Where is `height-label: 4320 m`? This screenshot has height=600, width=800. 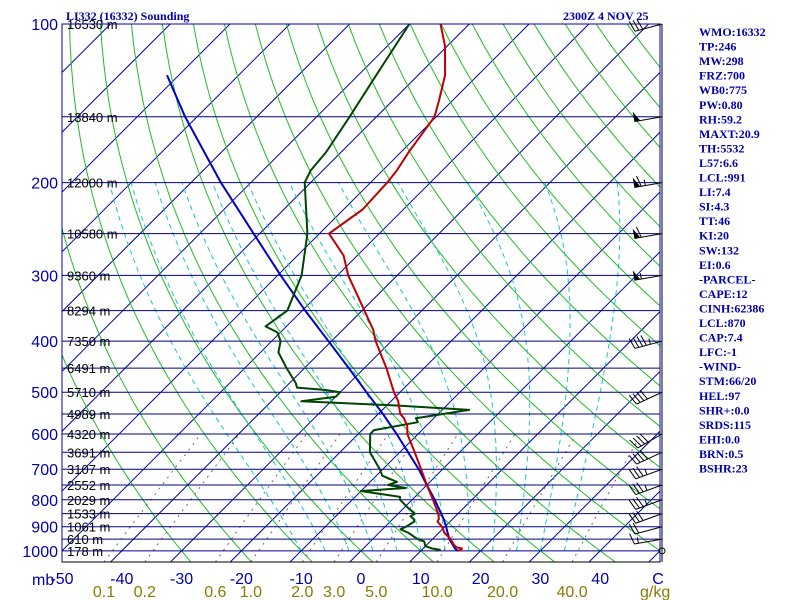
height-label: 4320 m is located at coordinates (88, 434).